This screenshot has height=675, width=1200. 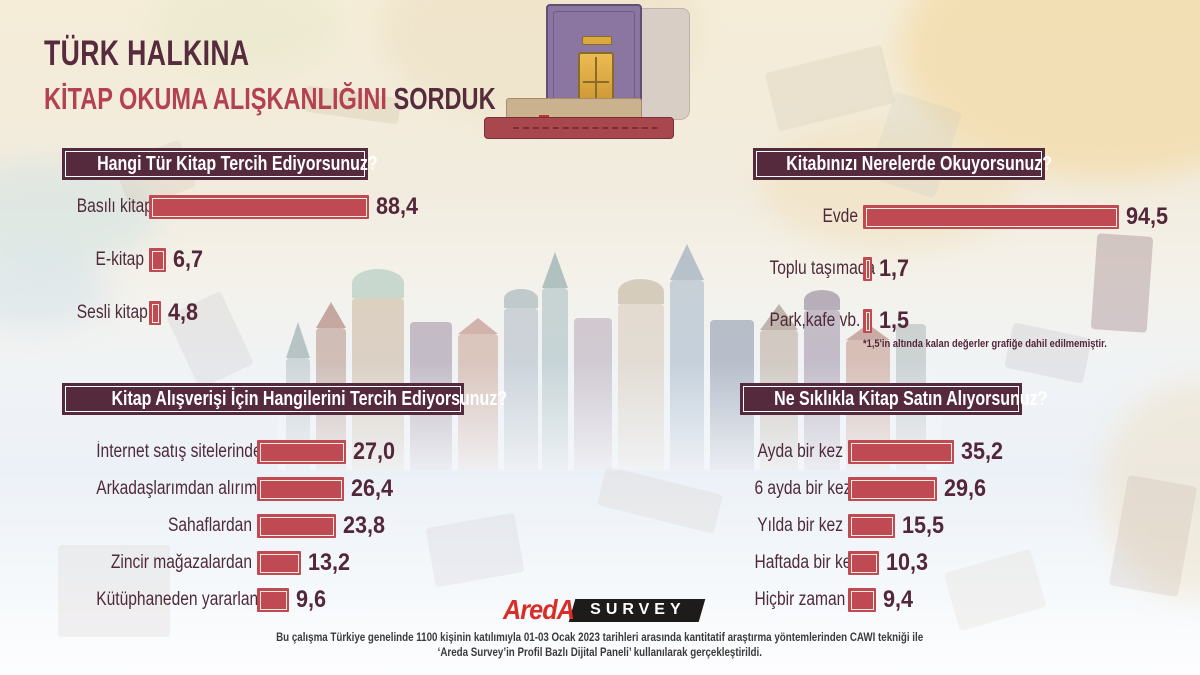 I want to click on bar-row: Sahaflardan 23,8, so click(x=263, y=525).